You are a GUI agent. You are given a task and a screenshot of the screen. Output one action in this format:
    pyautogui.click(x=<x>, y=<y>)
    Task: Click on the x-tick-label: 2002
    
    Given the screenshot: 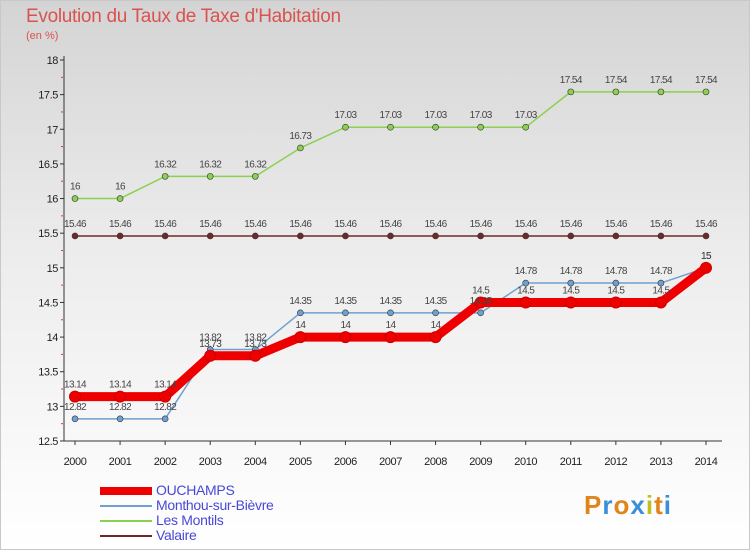 What is the action you would take?
    pyautogui.click(x=165, y=462)
    